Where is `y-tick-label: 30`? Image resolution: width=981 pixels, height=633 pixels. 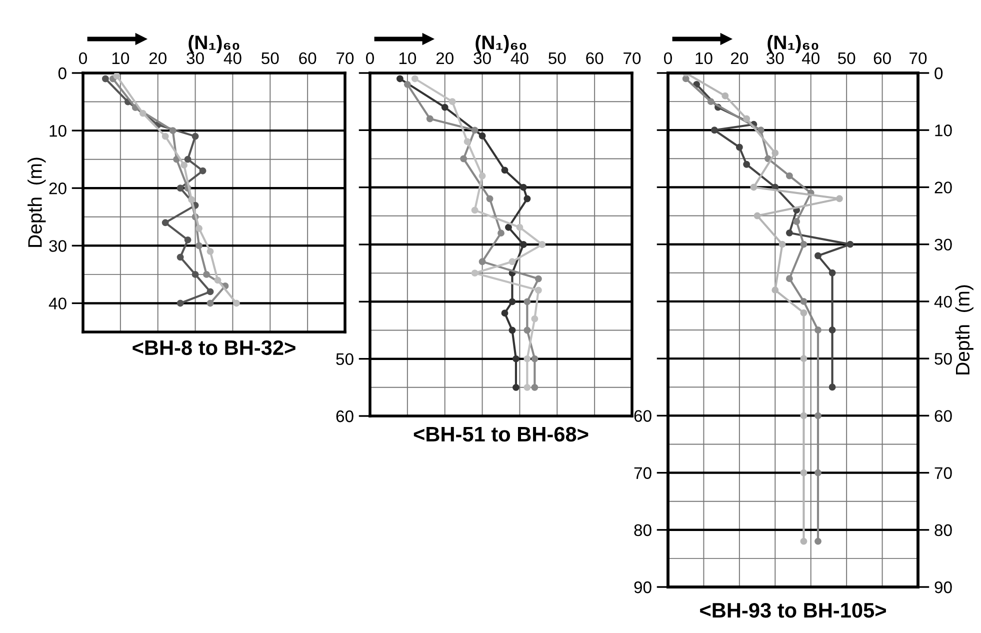 y-tick-label: 30 is located at coordinates (57, 246).